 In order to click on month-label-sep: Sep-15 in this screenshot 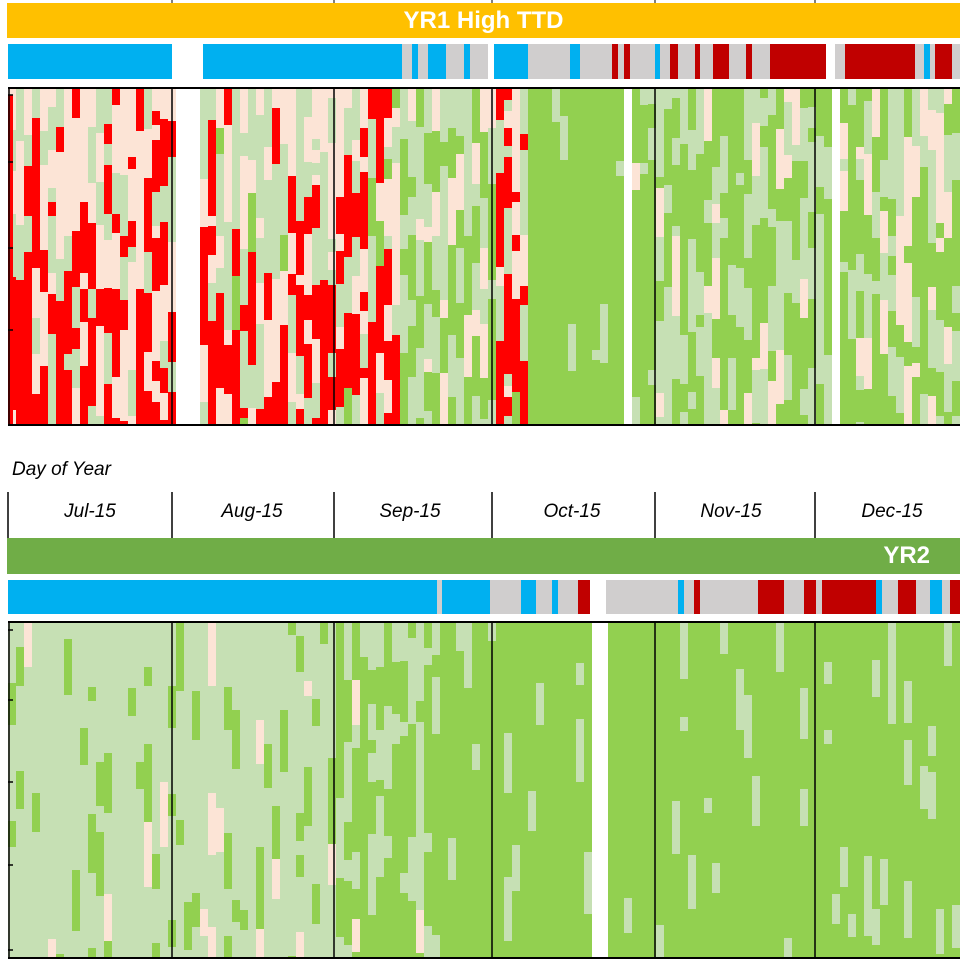, I will do `click(410, 511)`.